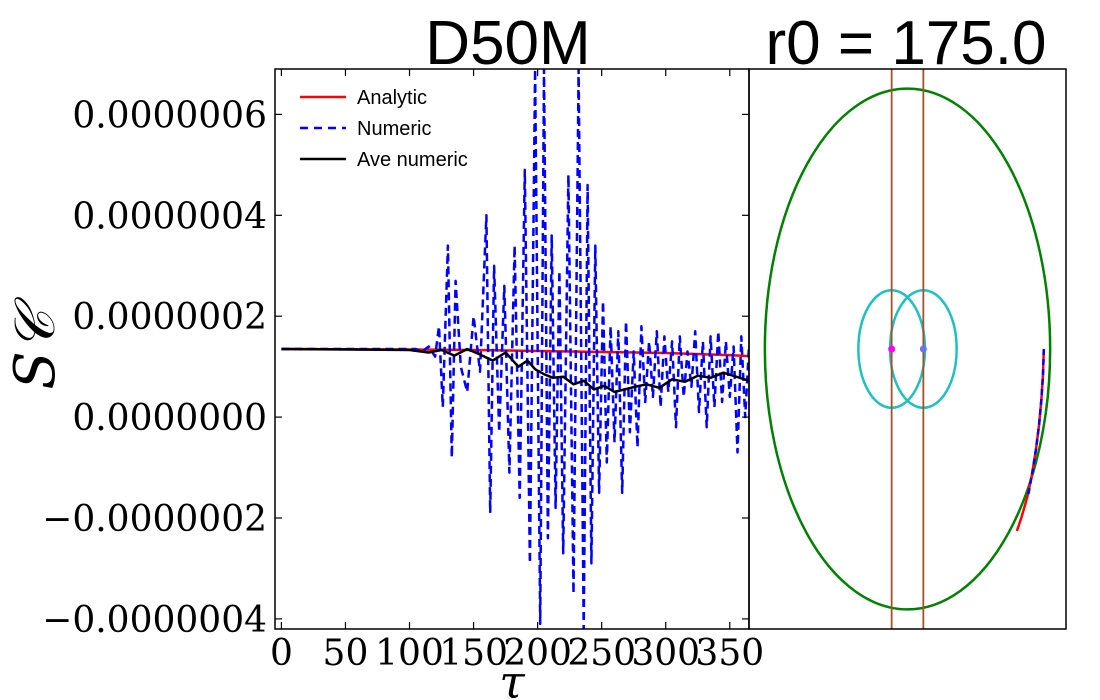 The height and width of the screenshot is (700, 1100). I want to click on mass-right, so click(923, 349).